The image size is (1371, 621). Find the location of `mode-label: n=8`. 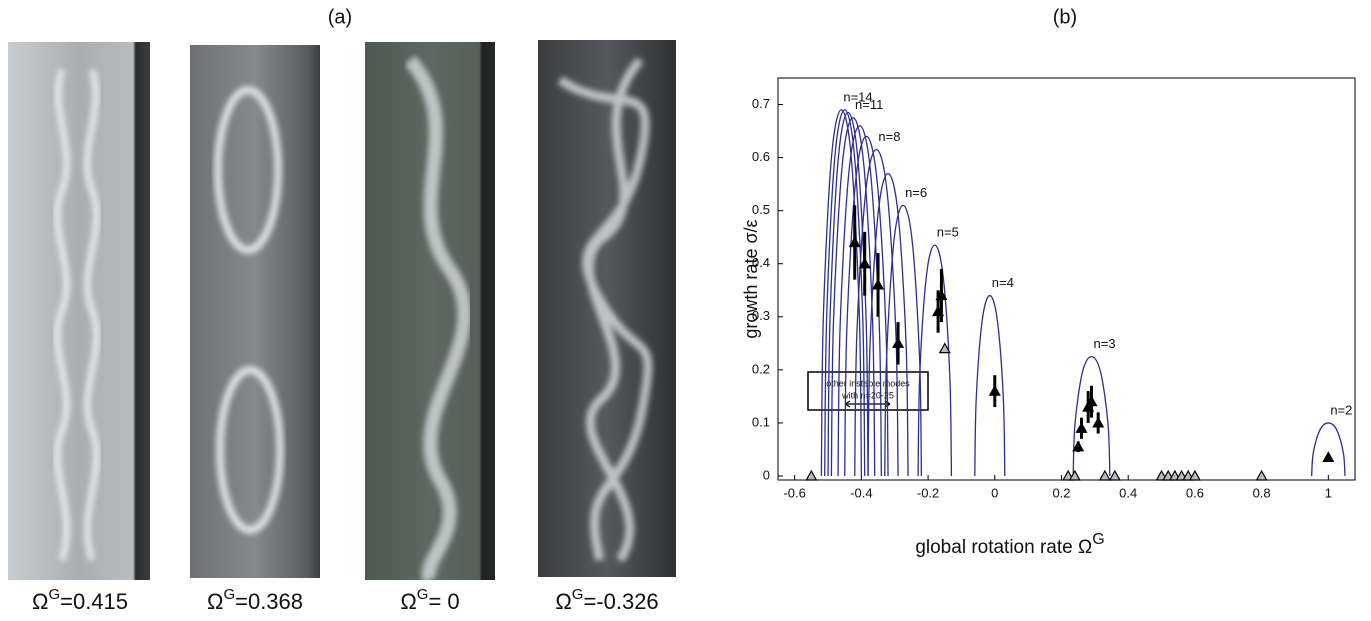

mode-label: n=8 is located at coordinates (889, 136).